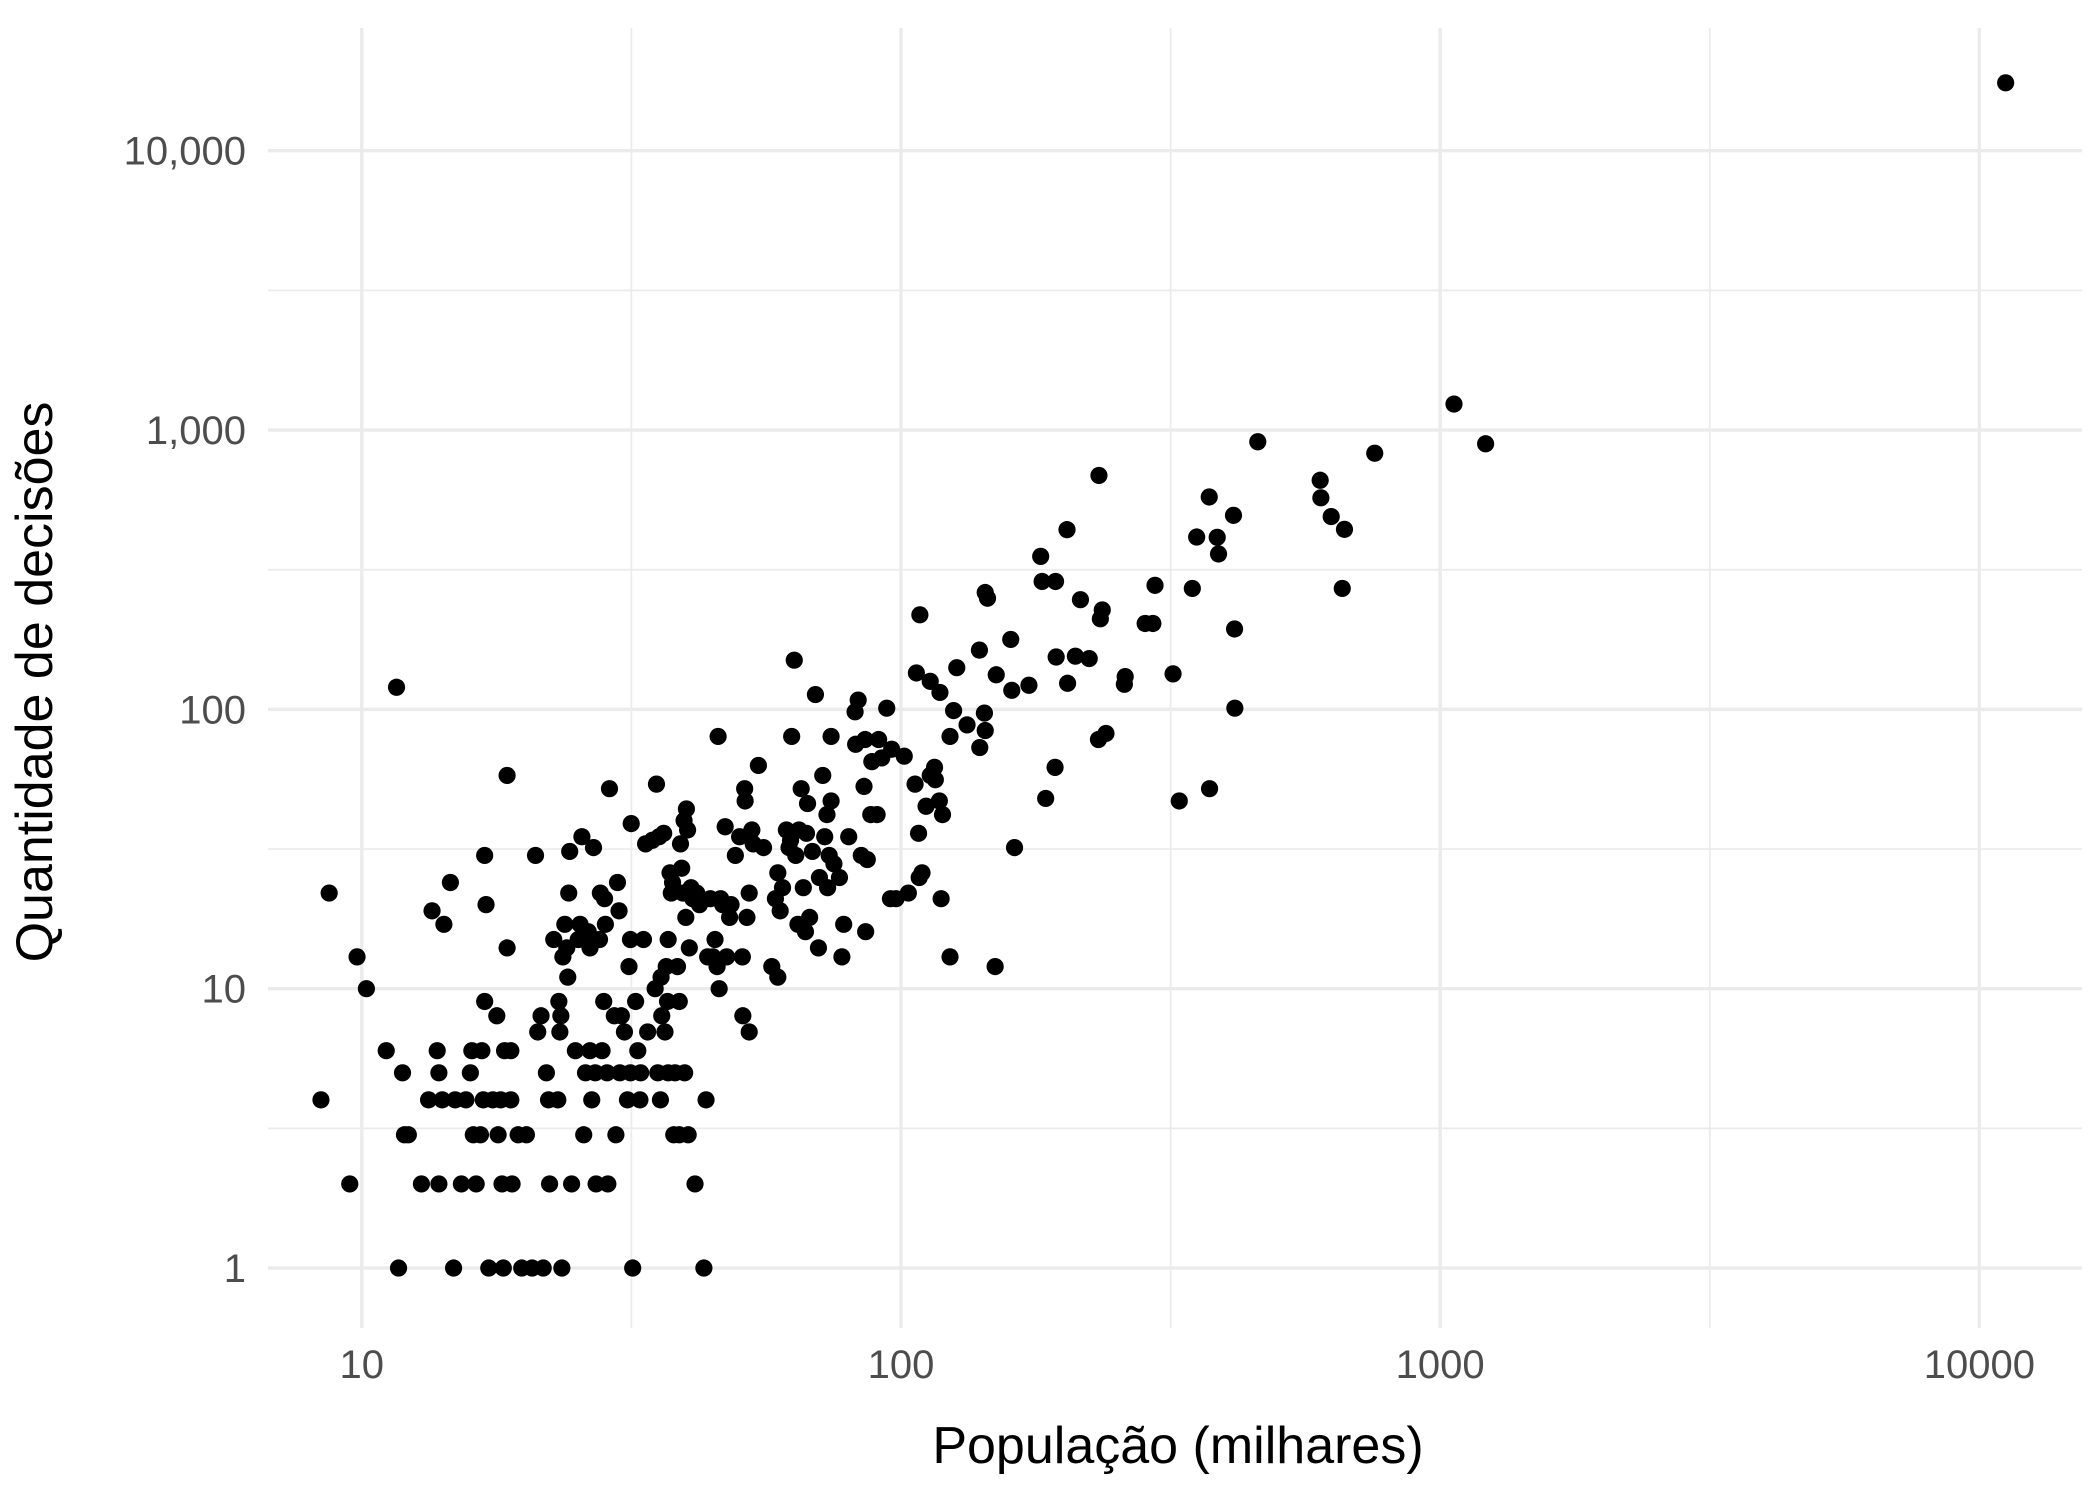 The width and height of the screenshot is (2100, 1500). What do you see at coordinates (901, 1365) in the screenshot?
I see `x-tick-label: 100` at bounding box center [901, 1365].